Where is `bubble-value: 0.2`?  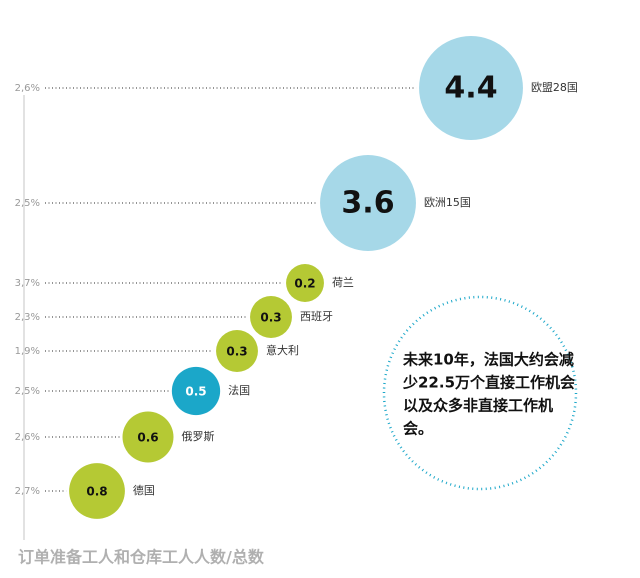 bubble-value: 0.2 is located at coordinates (304, 284).